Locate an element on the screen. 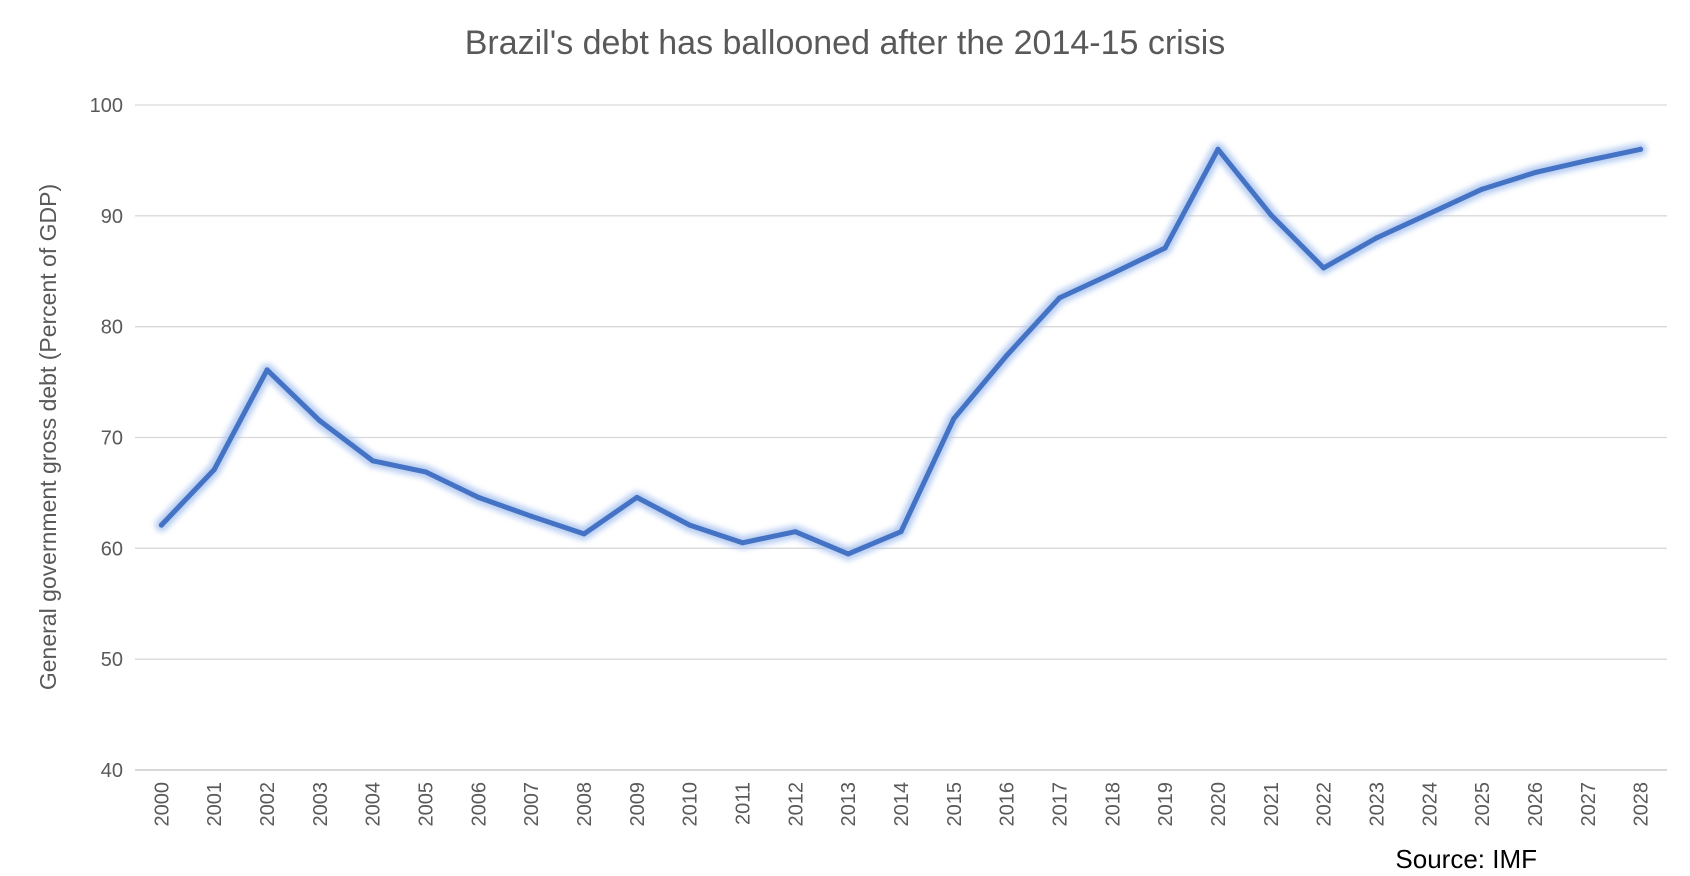  data-point-2018 is located at coordinates (1112, 273).